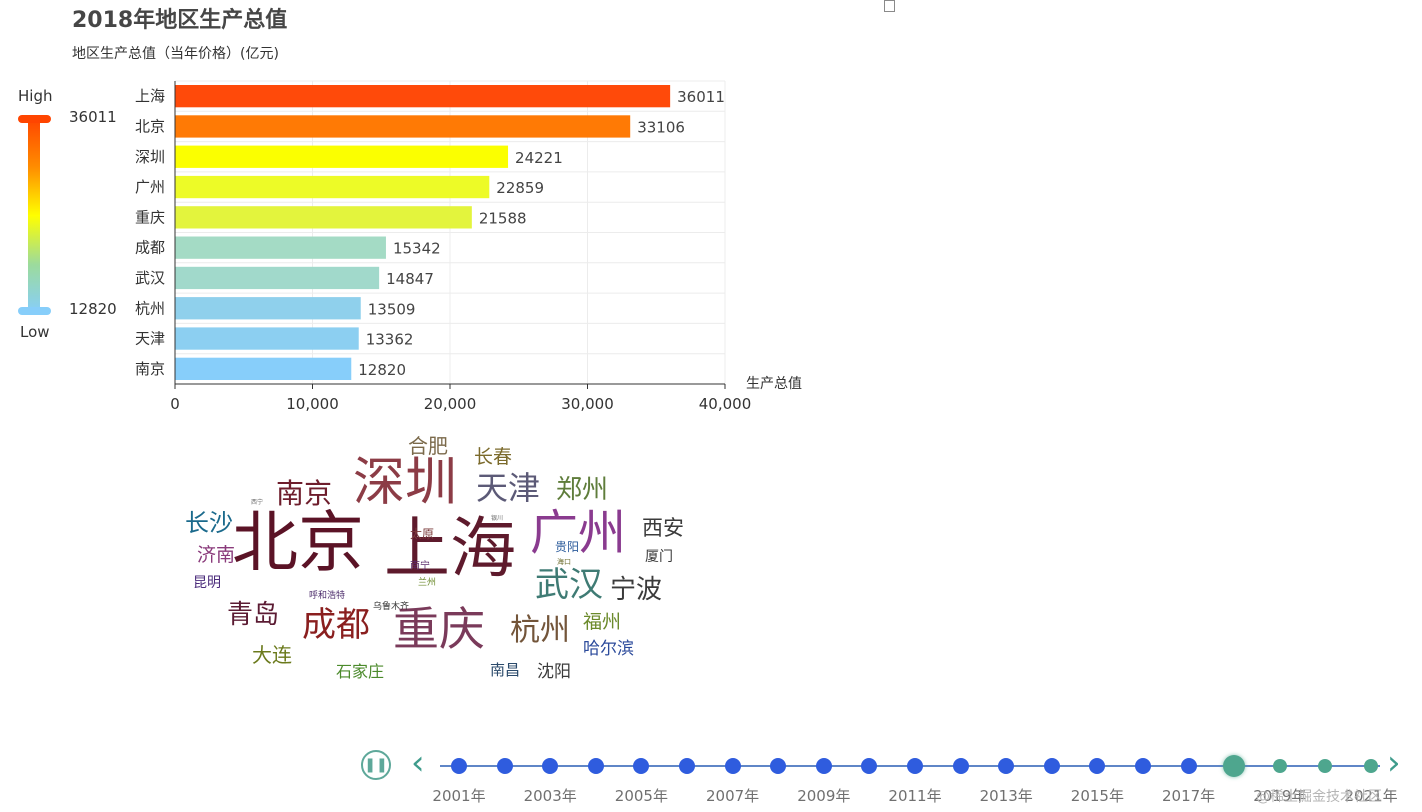 Image resolution: width=1422 pixels, height=812 pixels. What do you see at coordinates (1188, 766) in the screenshot?
I see `timeline-dot-2017年` at bounding box center [1188, 766].